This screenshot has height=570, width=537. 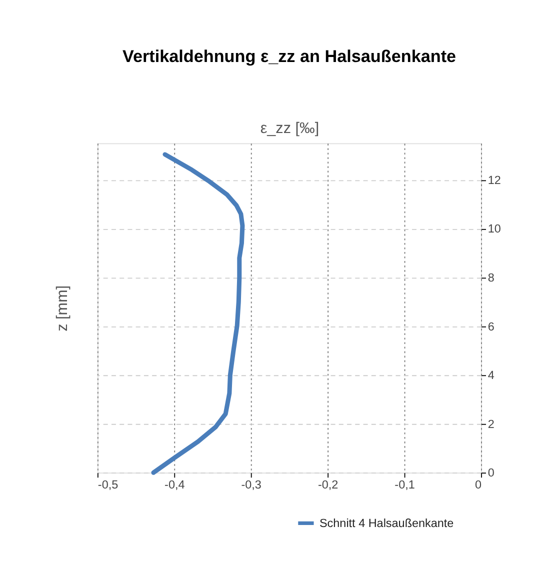 I want to click on line-series, so click(x=198, y=313).